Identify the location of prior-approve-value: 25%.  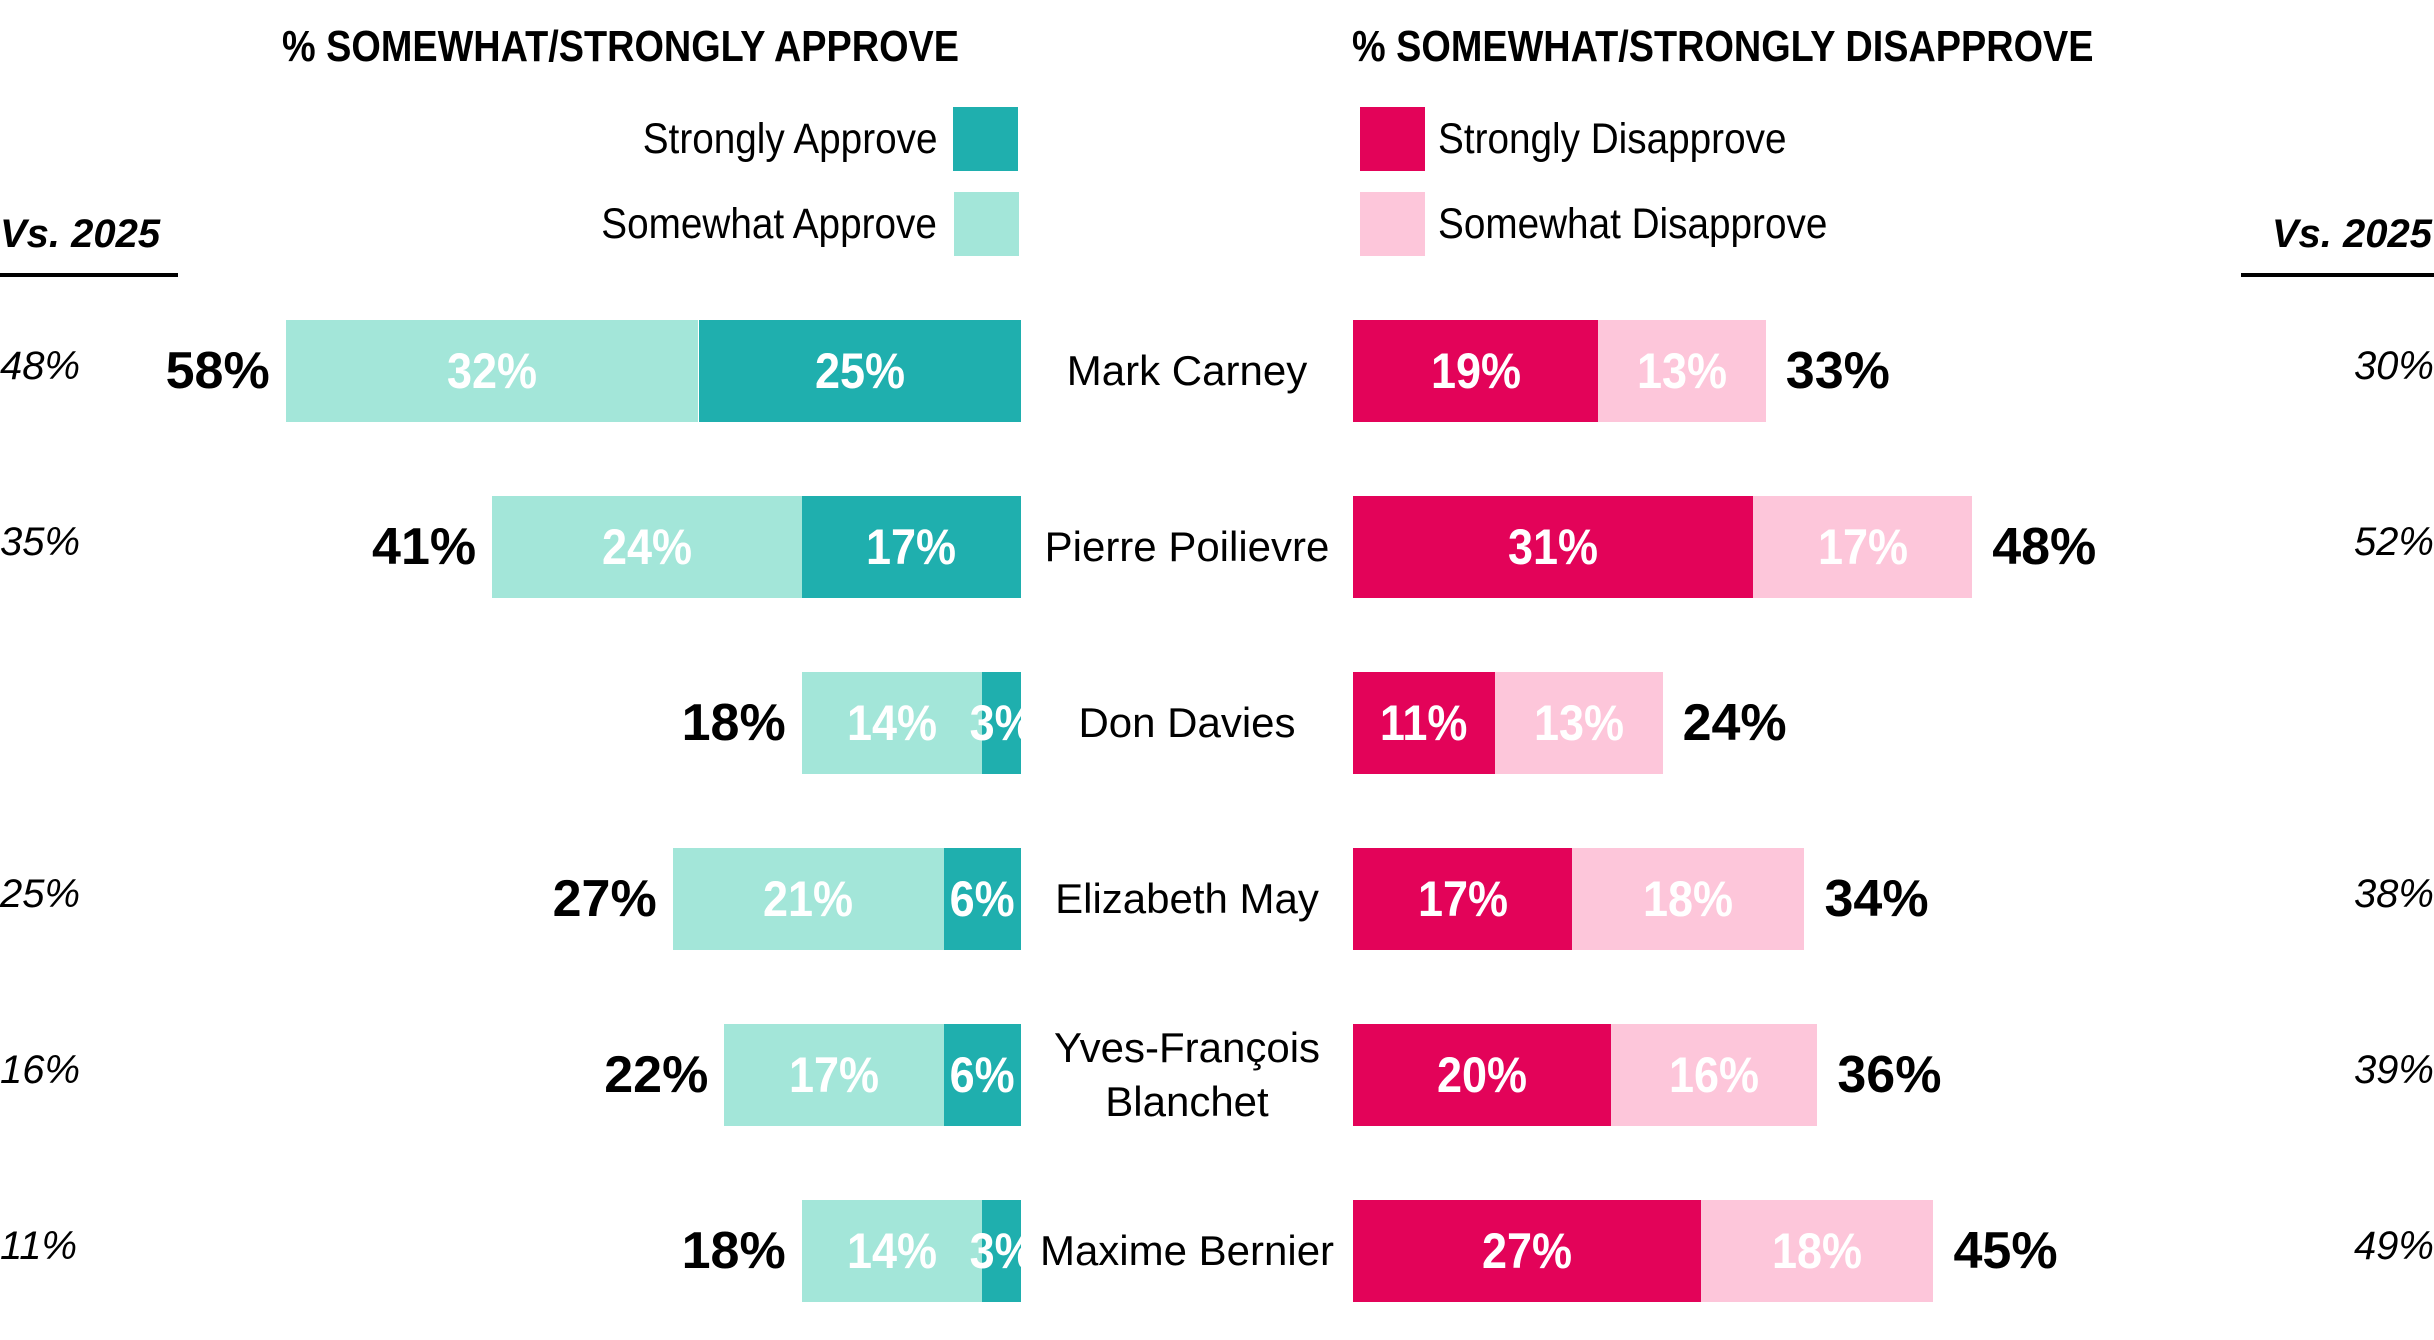
(40, 894).